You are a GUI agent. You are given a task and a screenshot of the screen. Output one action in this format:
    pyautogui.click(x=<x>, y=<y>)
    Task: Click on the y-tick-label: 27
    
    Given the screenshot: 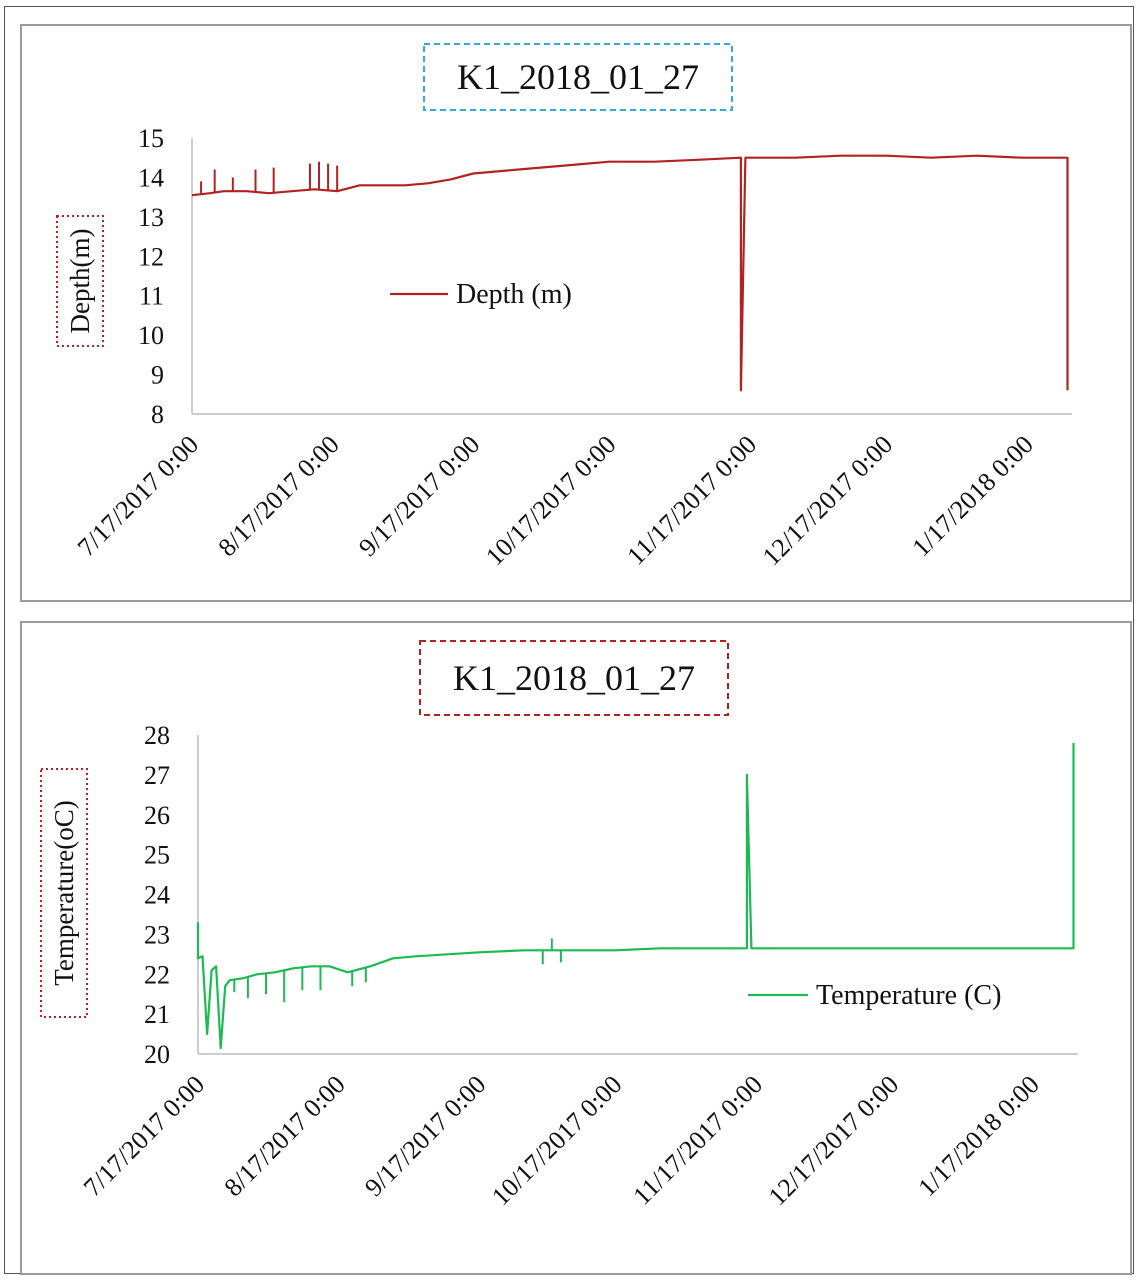 What is the action you would take?
    pyautogui.click(x=157, y=775)
    